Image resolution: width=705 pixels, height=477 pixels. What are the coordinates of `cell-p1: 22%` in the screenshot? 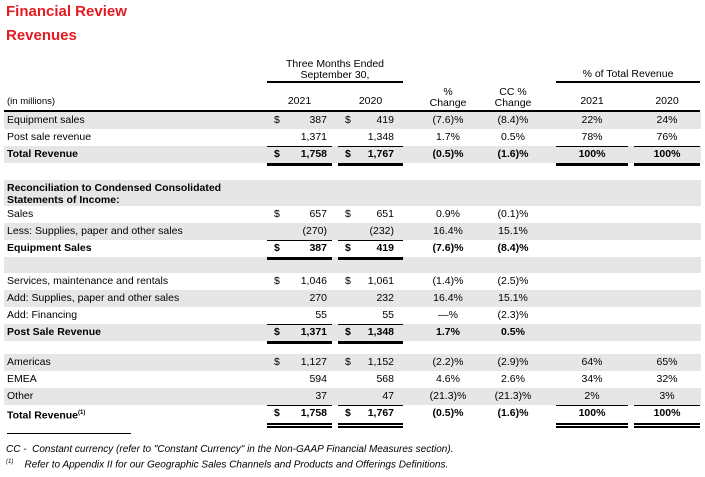 It's located at (592, 120).